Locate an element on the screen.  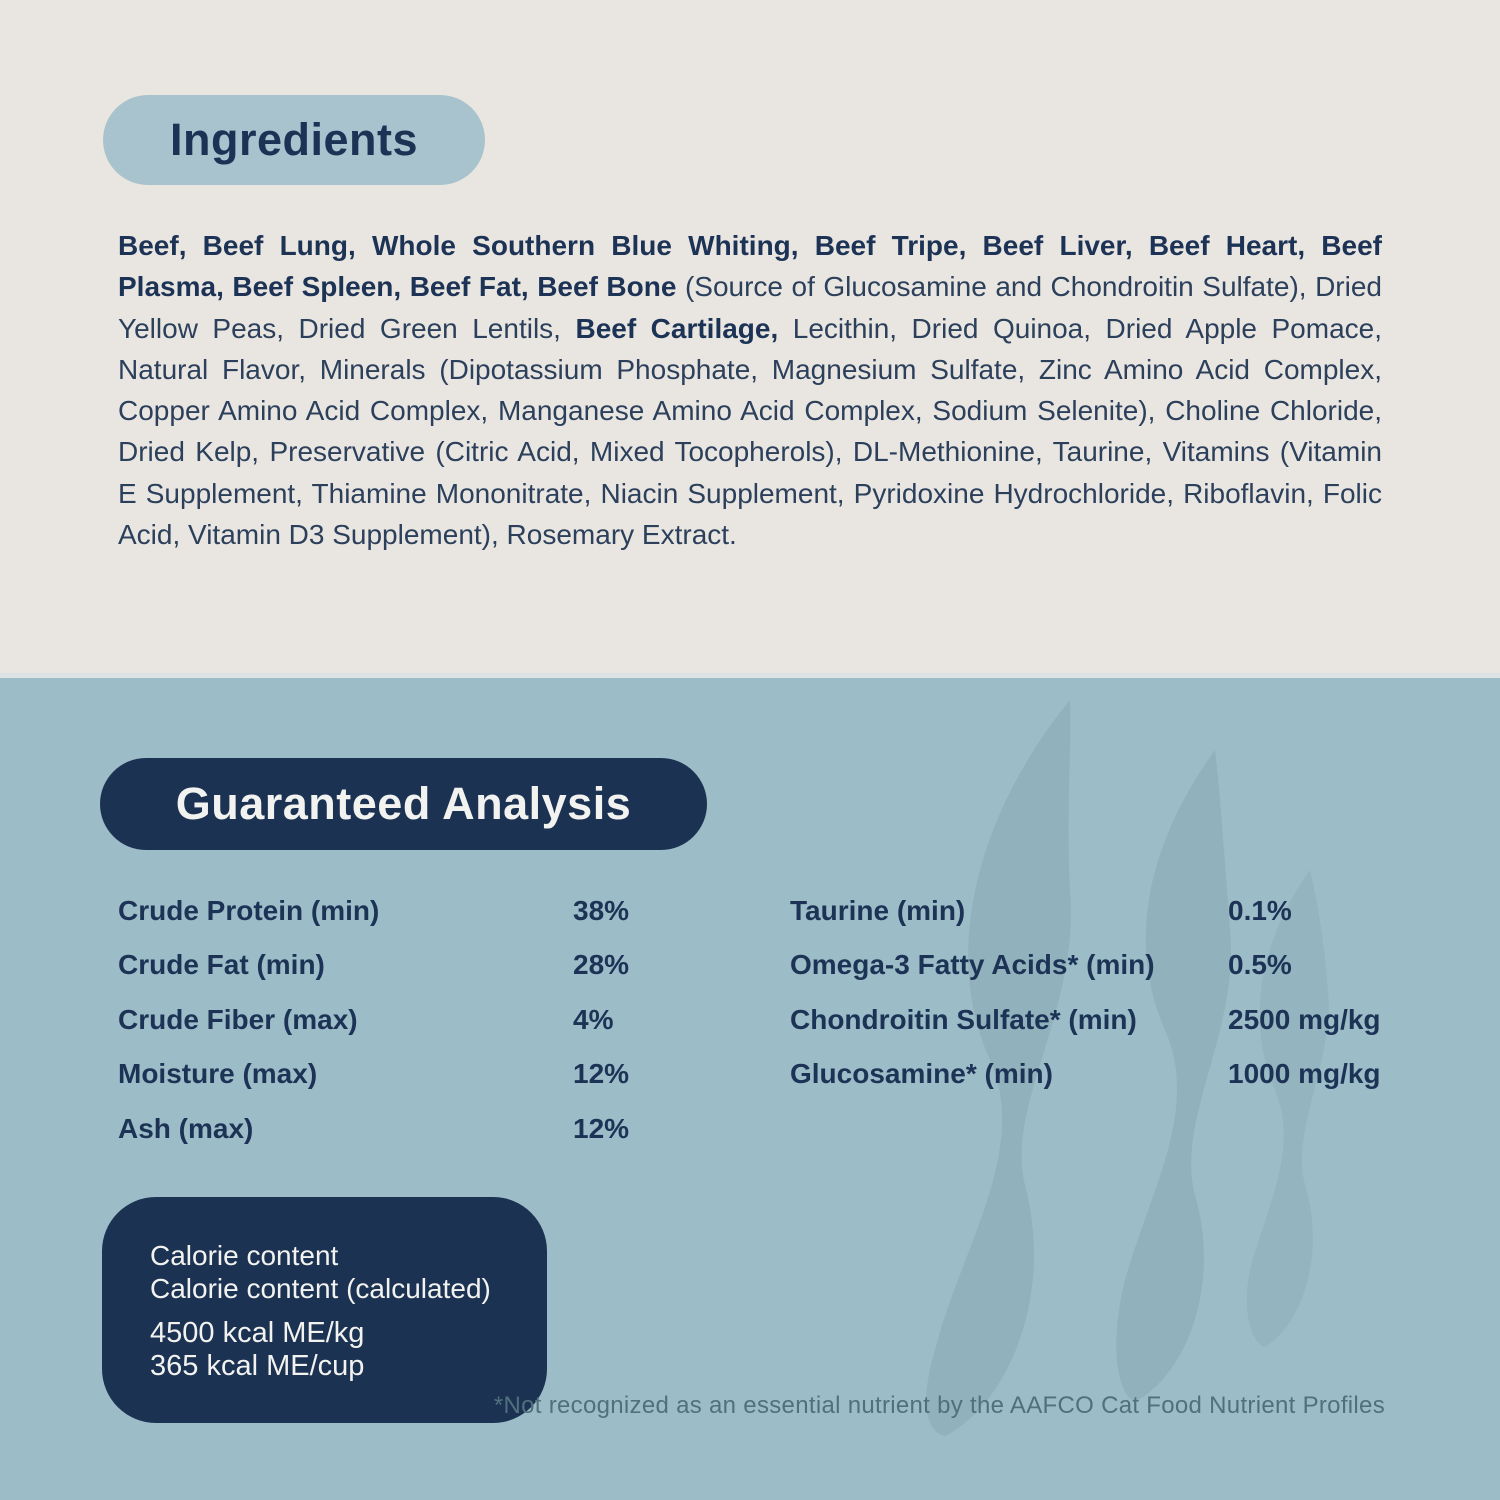
analysis-label: Glucosamine* (min) is located at coordinates (921, 1074).